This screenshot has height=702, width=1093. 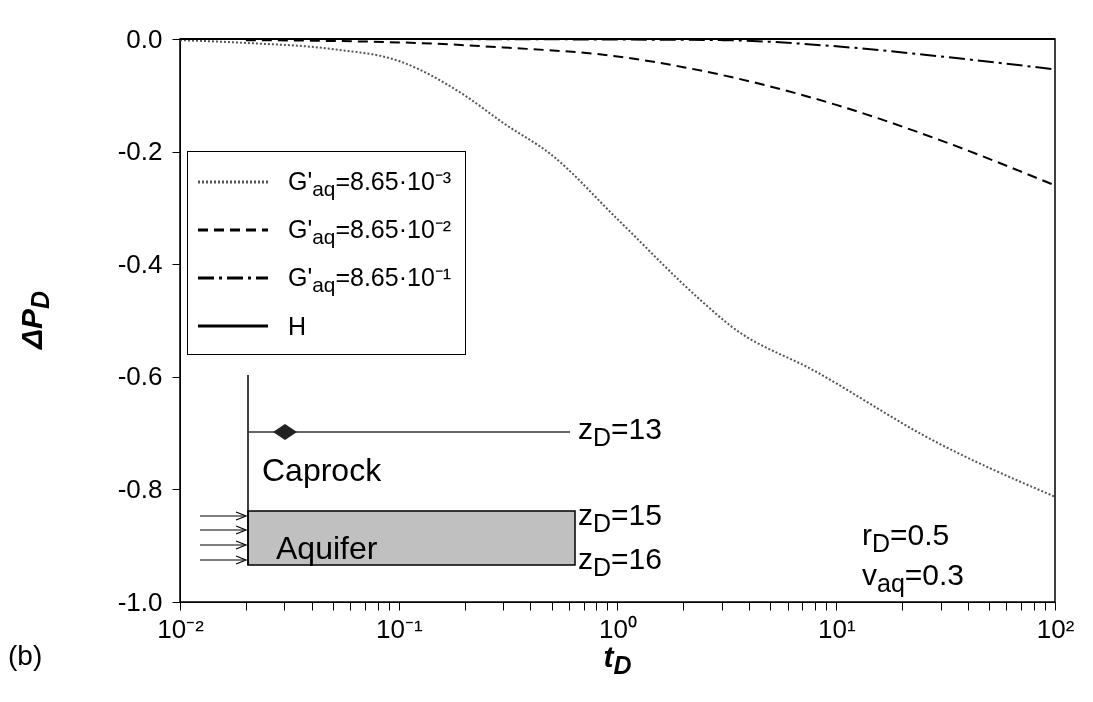 What do you see at coordinates (1055, 628) in the screenshot?
I see `x-tick-label: 10²` at bounding box center [1055, 628].